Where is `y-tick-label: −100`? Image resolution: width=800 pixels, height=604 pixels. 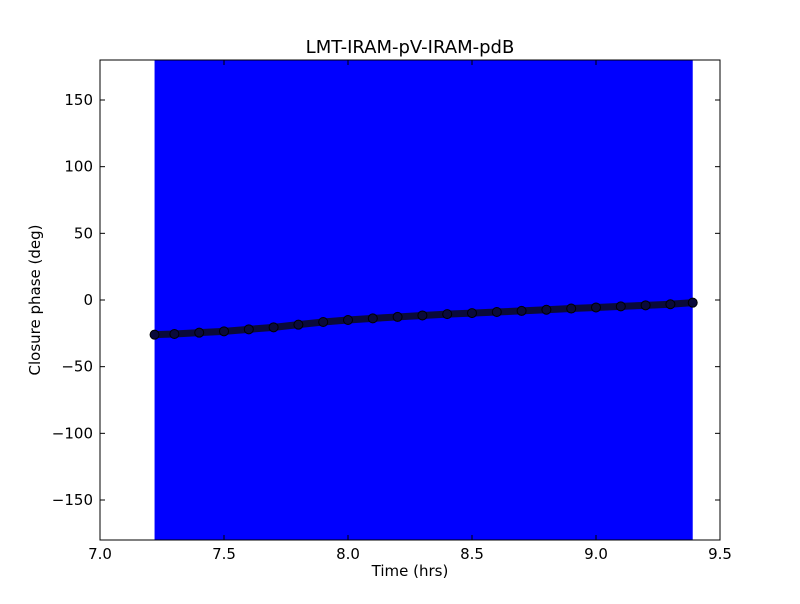
y-tick-label: −100 is located at coordinates (72, 433).